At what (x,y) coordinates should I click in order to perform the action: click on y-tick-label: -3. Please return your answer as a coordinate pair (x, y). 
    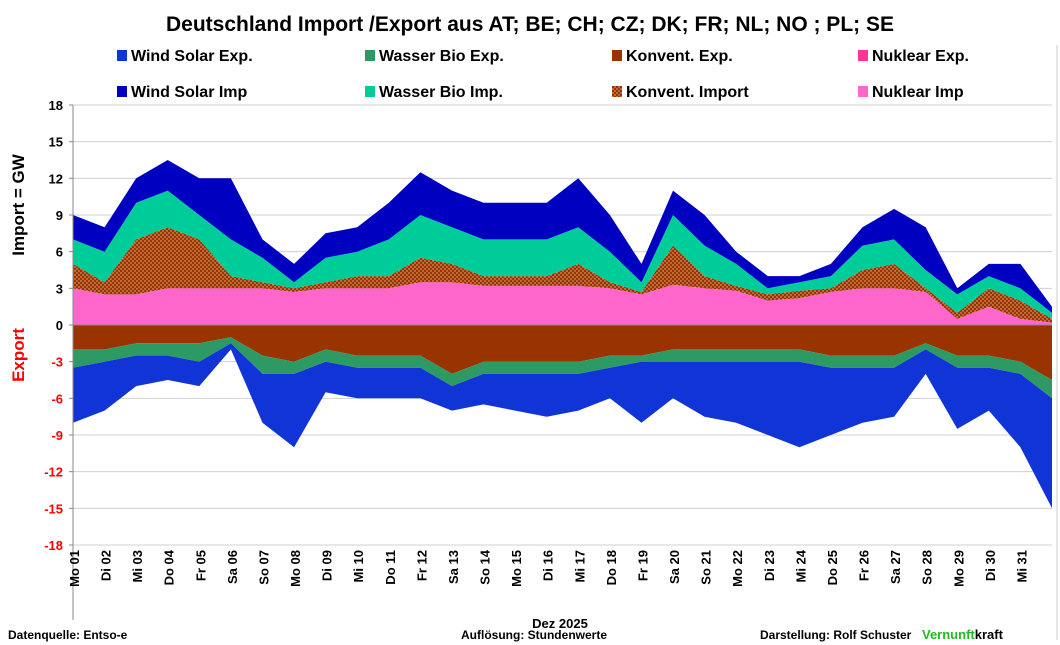
    Looking at the image, I should click on (57, 362).